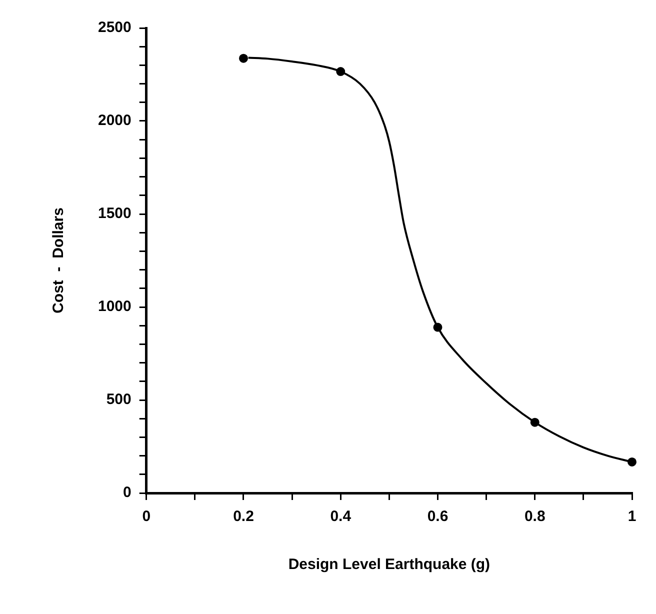  I want to click on y-tick-label: 2500, so click(115, 27).